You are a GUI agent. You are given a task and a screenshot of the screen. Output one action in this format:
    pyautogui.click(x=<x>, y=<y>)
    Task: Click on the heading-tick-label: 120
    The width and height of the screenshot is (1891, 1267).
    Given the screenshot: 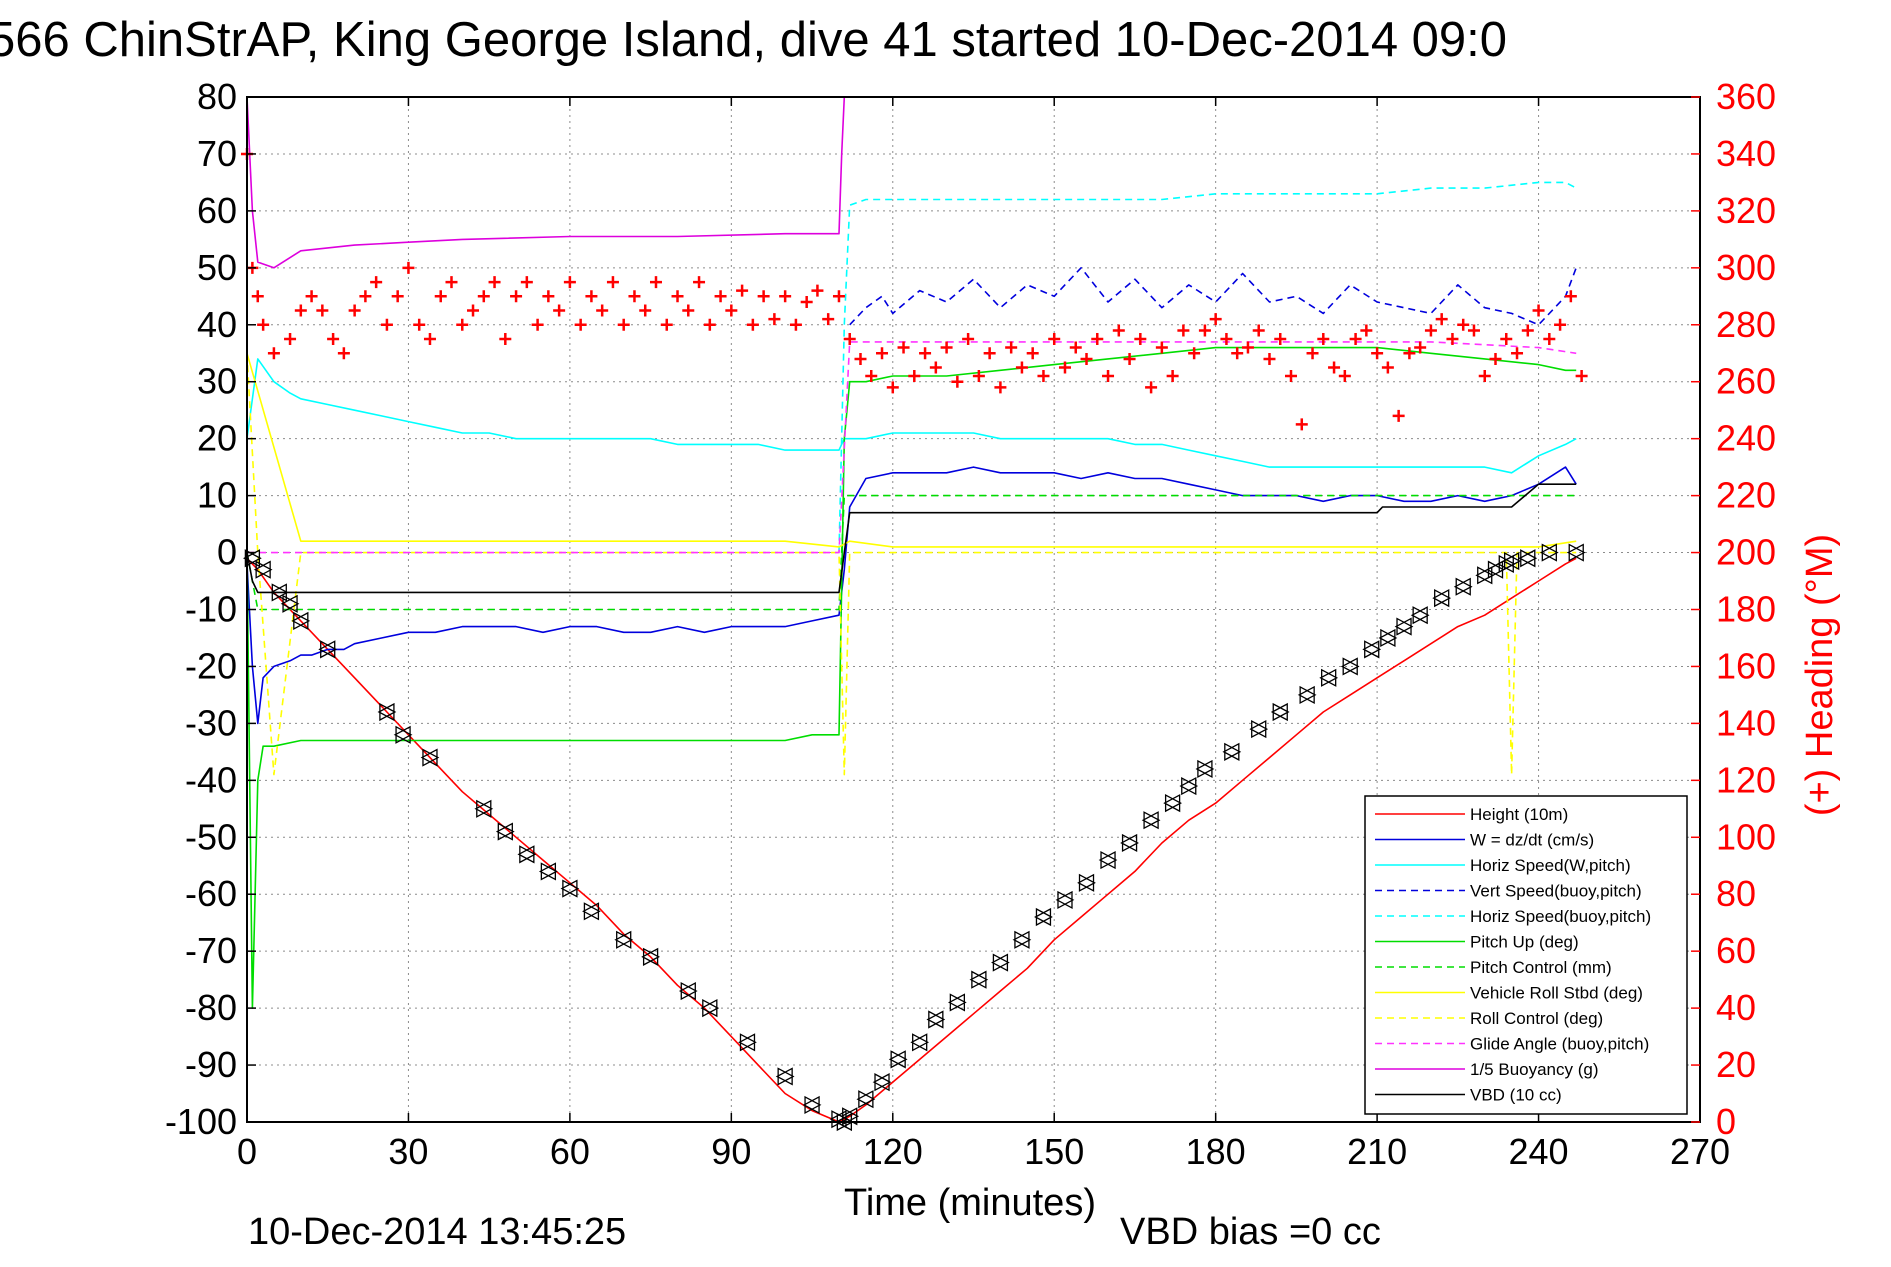 What is the action you would take?
    pyautogui.click(x=1746, y=779)
    